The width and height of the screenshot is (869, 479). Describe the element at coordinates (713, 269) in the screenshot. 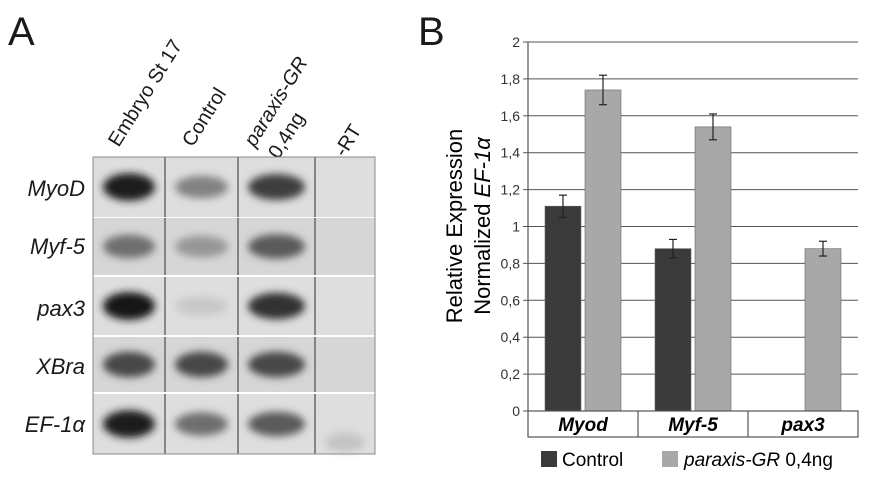

I see `bar-paraxis-gr-0,4ng-myf-5` at that location.